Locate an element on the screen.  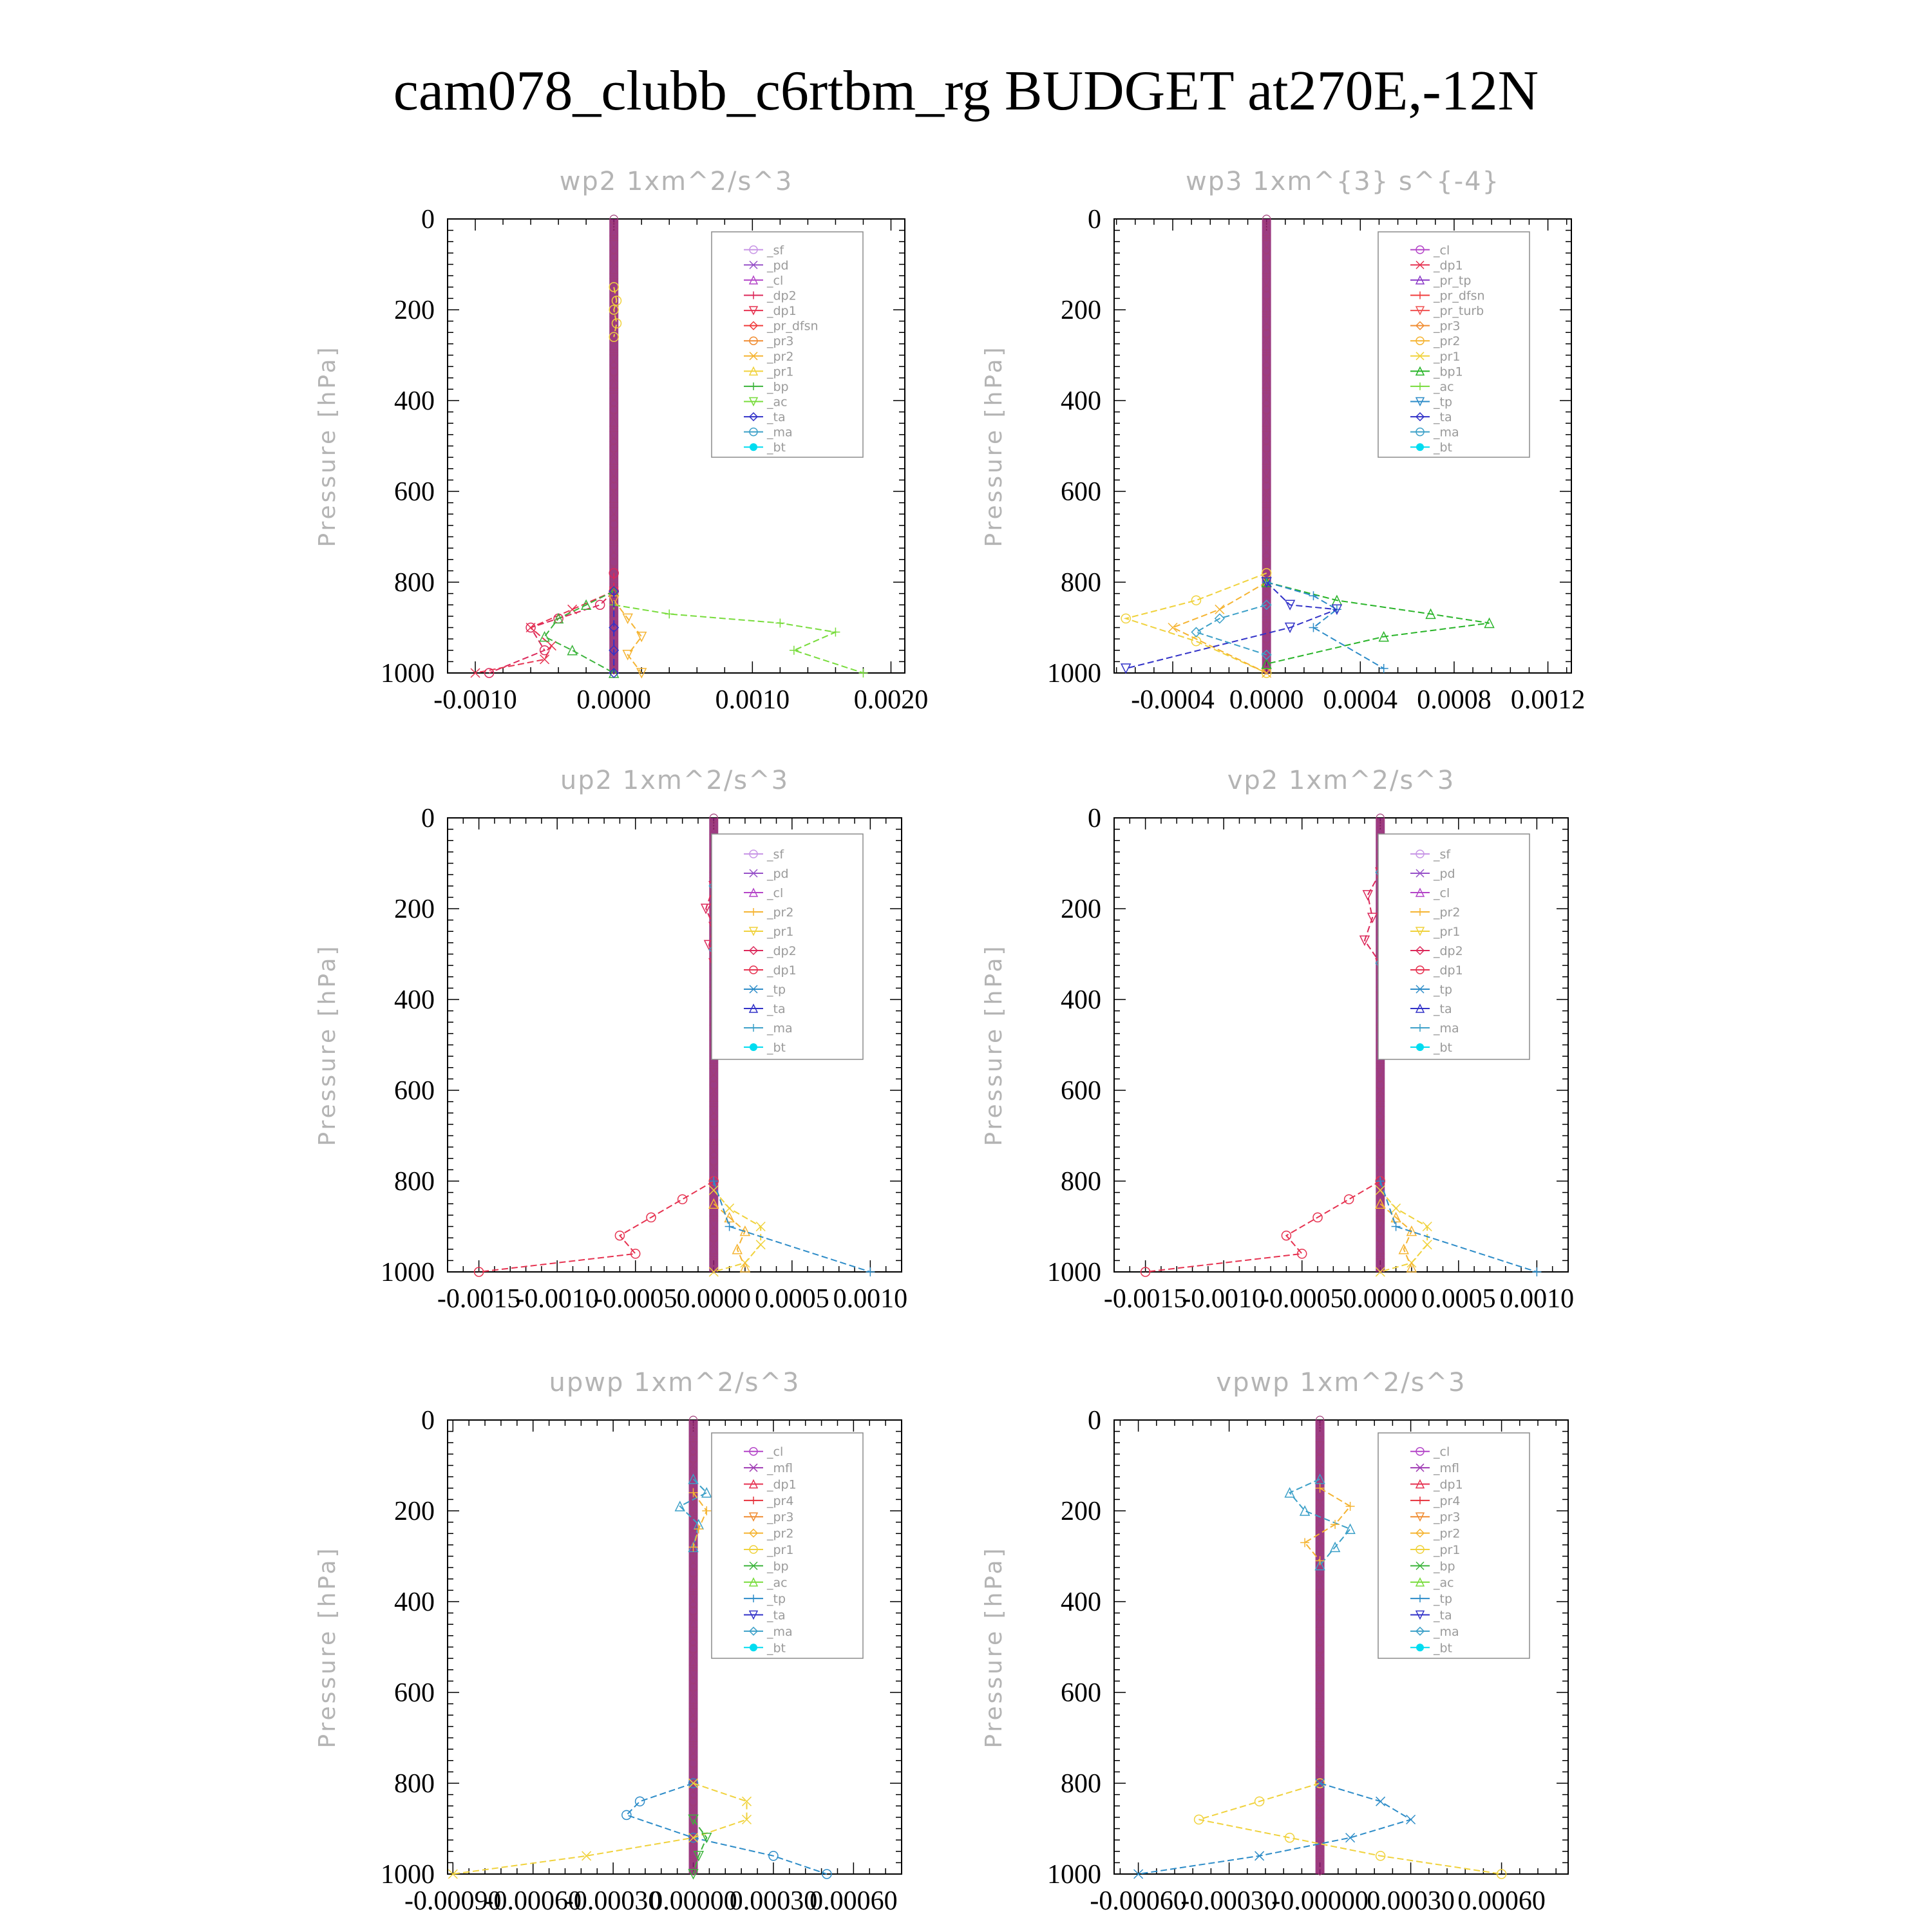
series-line-pr1 is located at coordinates (1350, 1829).